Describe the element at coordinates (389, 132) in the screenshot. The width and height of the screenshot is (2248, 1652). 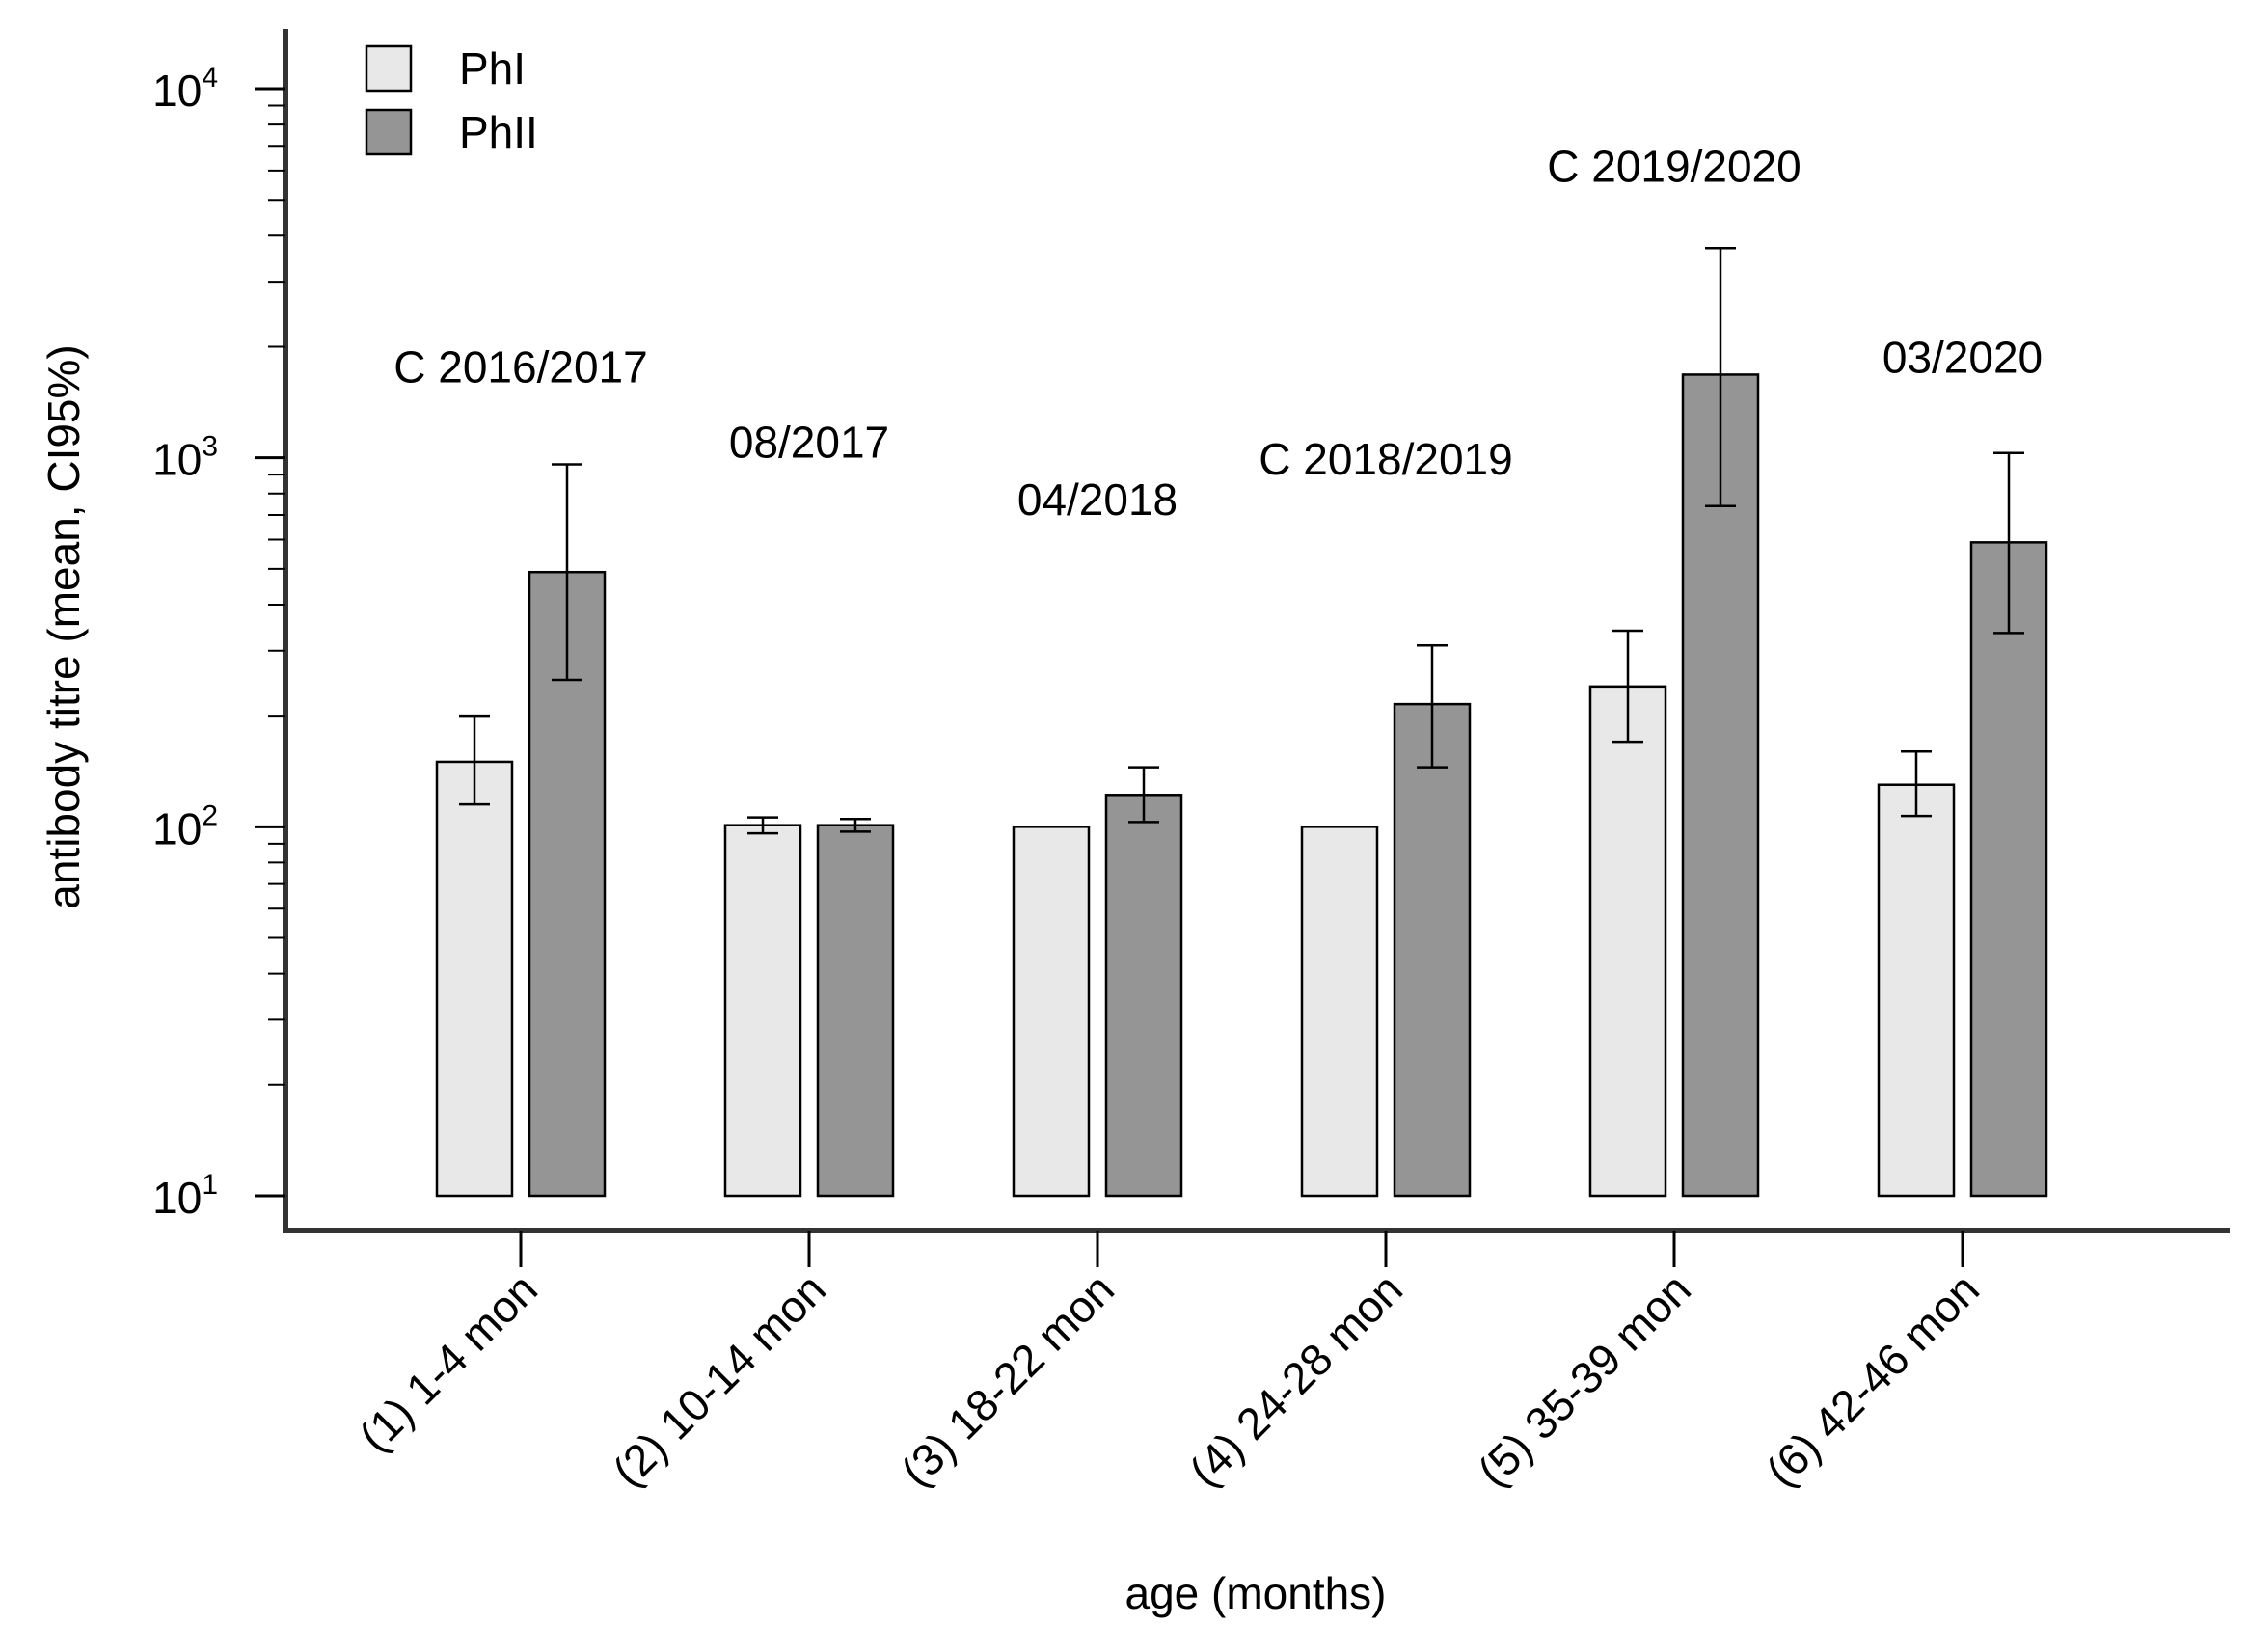
I see `legend-swatch-phii` at that location.